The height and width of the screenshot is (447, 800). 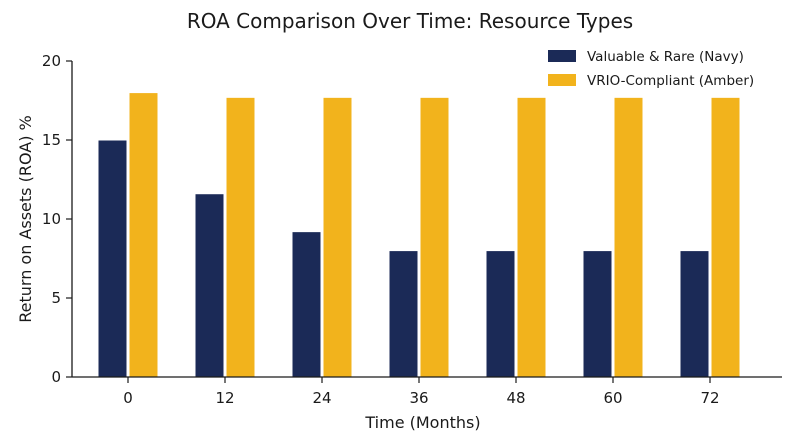 I want to click on x-tick-label-24: 24, so click(x=321, y=398).